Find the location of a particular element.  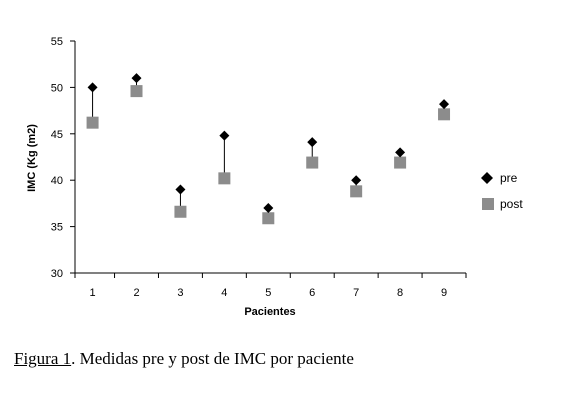

y-axis-title: IMC (Kg (m2) is located at coordinates (32, 158).